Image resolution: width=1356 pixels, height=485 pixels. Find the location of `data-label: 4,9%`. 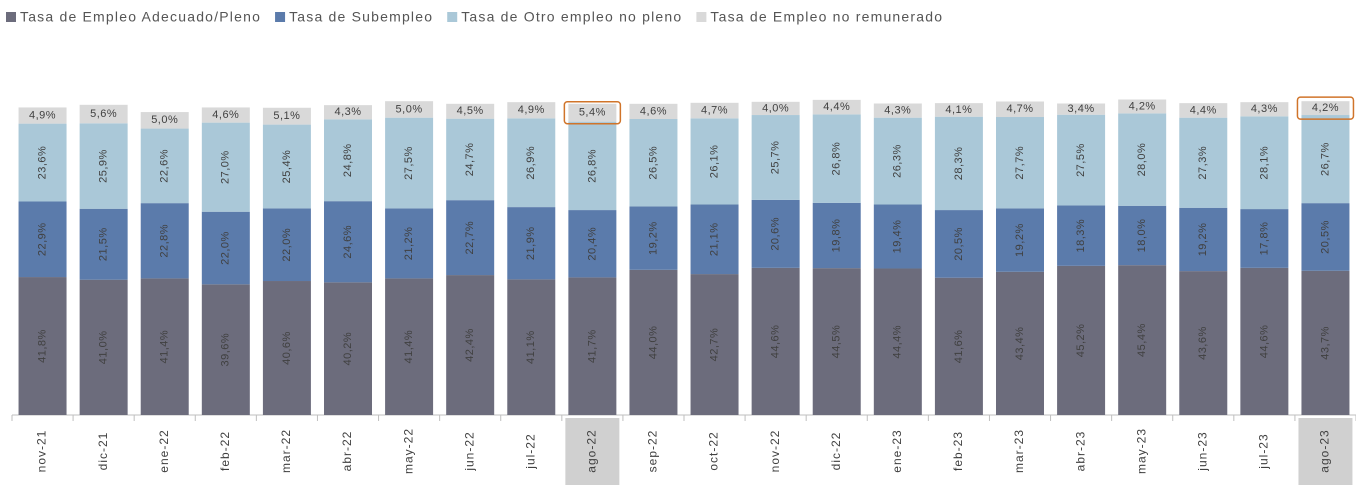

data-label: 4,9% is located at coordinates (531, 110).